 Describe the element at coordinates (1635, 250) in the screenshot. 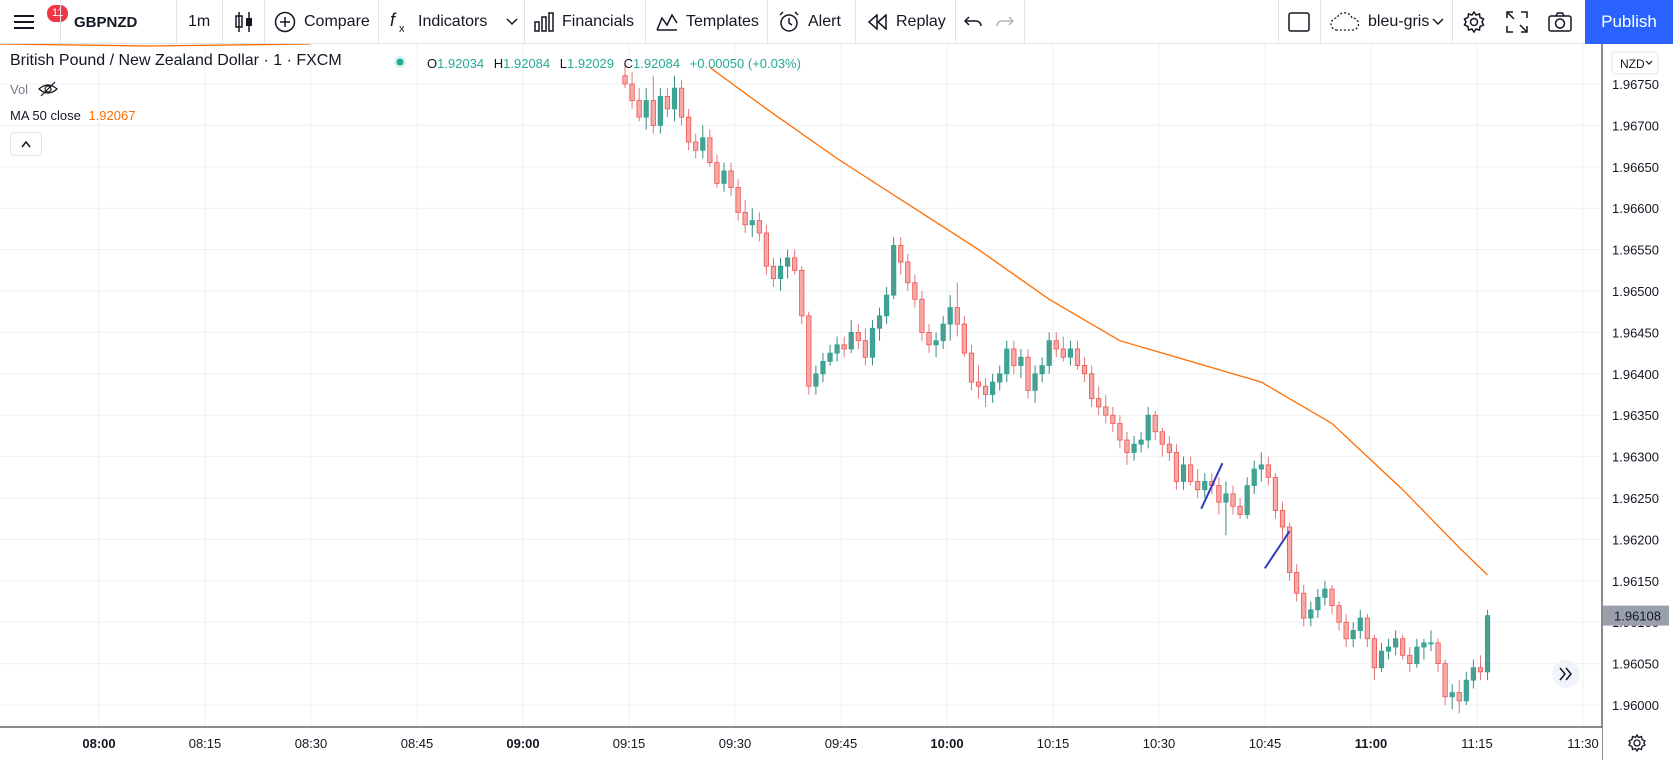

I see `price-tick-label: 1.96550` at that location.